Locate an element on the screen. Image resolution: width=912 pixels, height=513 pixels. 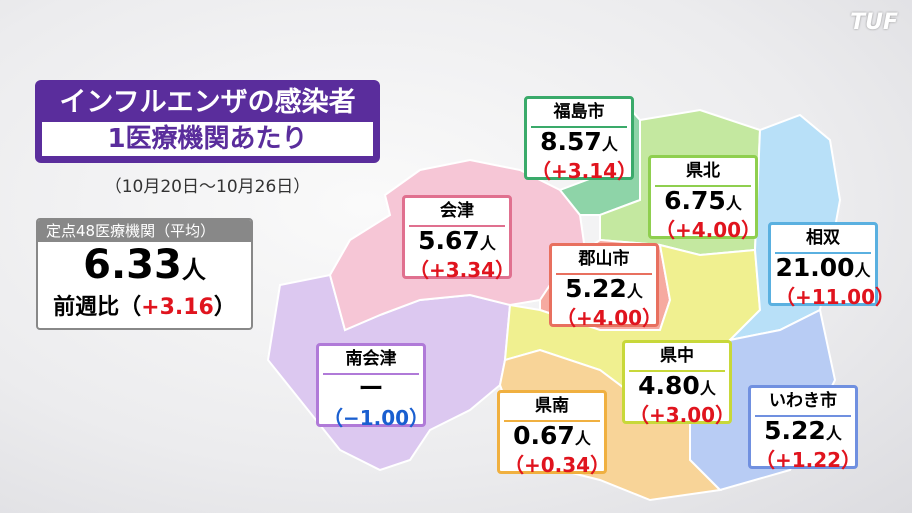
region-name: 相双 is located at coordinates (823, 239).